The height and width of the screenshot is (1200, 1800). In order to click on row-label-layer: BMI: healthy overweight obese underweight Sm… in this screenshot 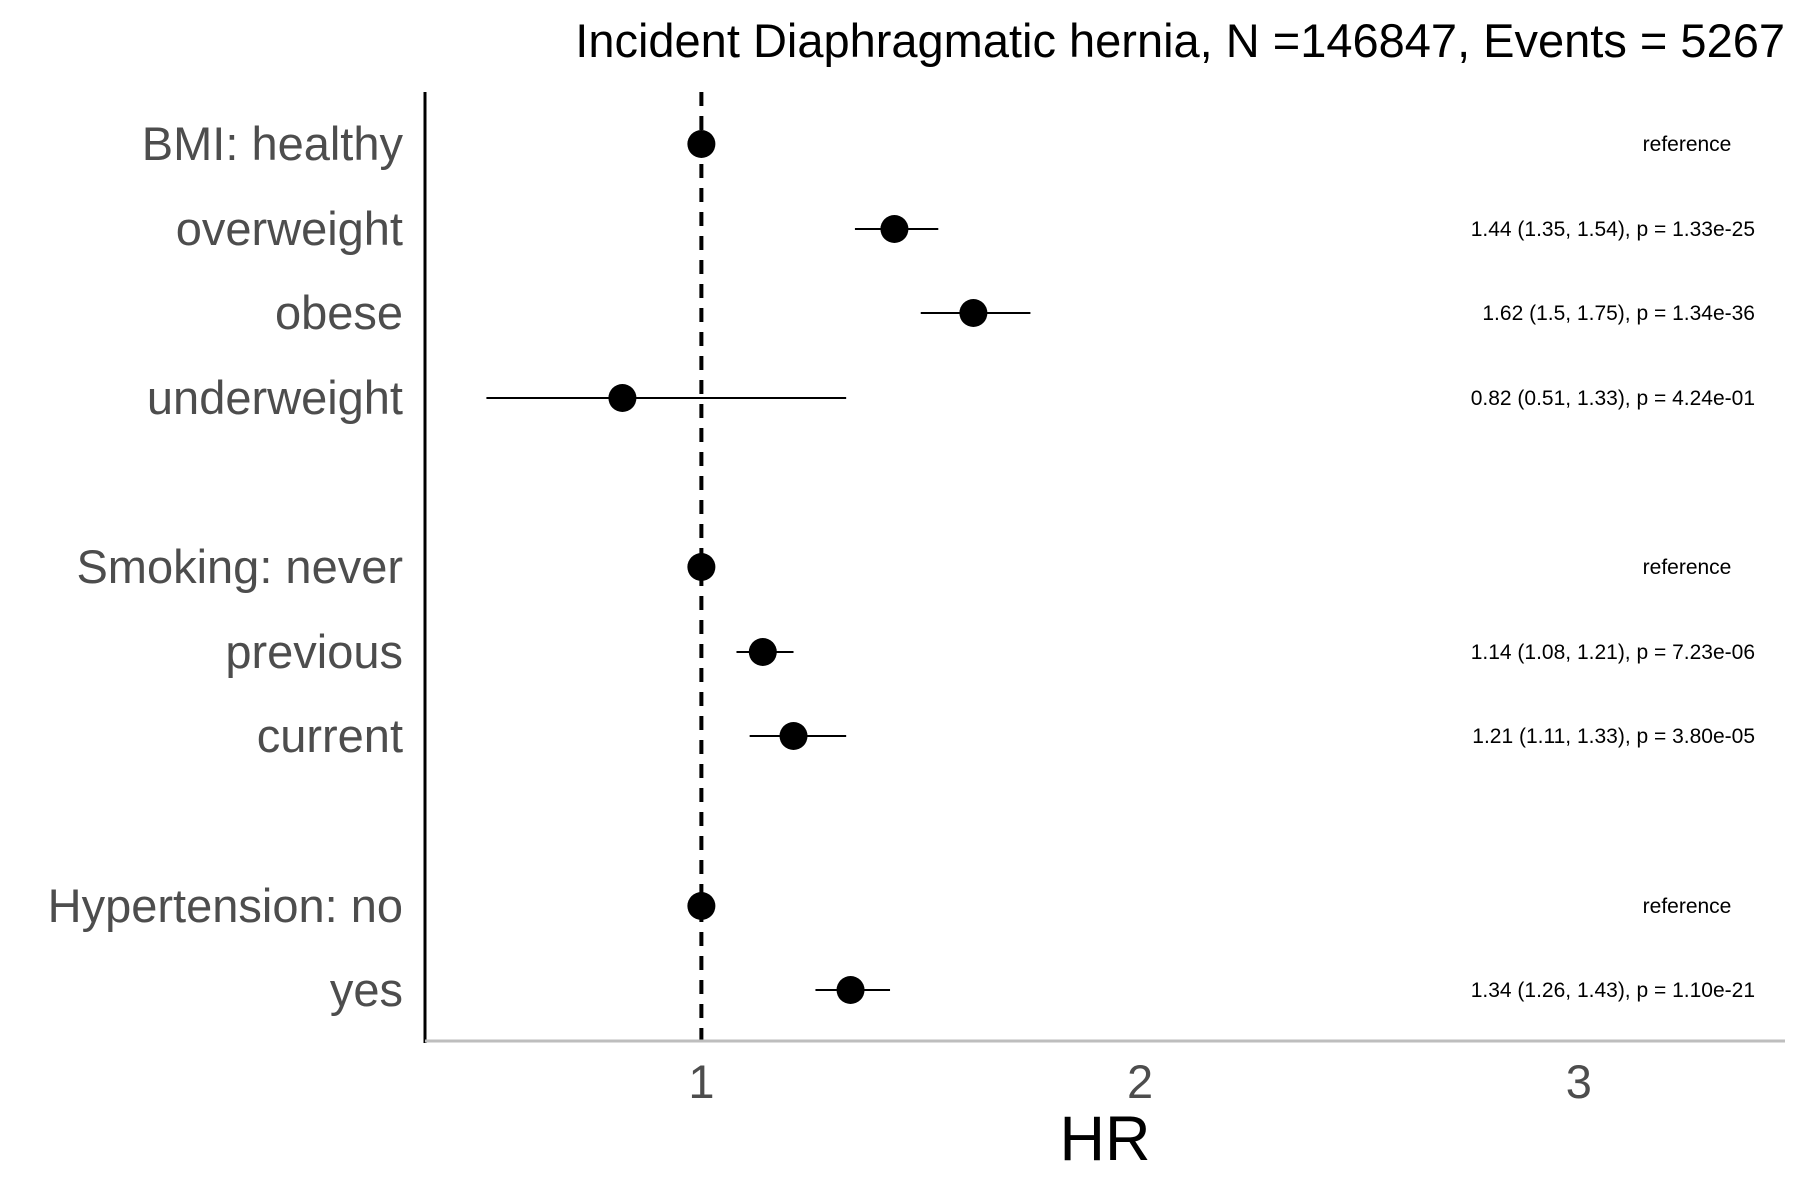, I will do `click(226, 566)`.